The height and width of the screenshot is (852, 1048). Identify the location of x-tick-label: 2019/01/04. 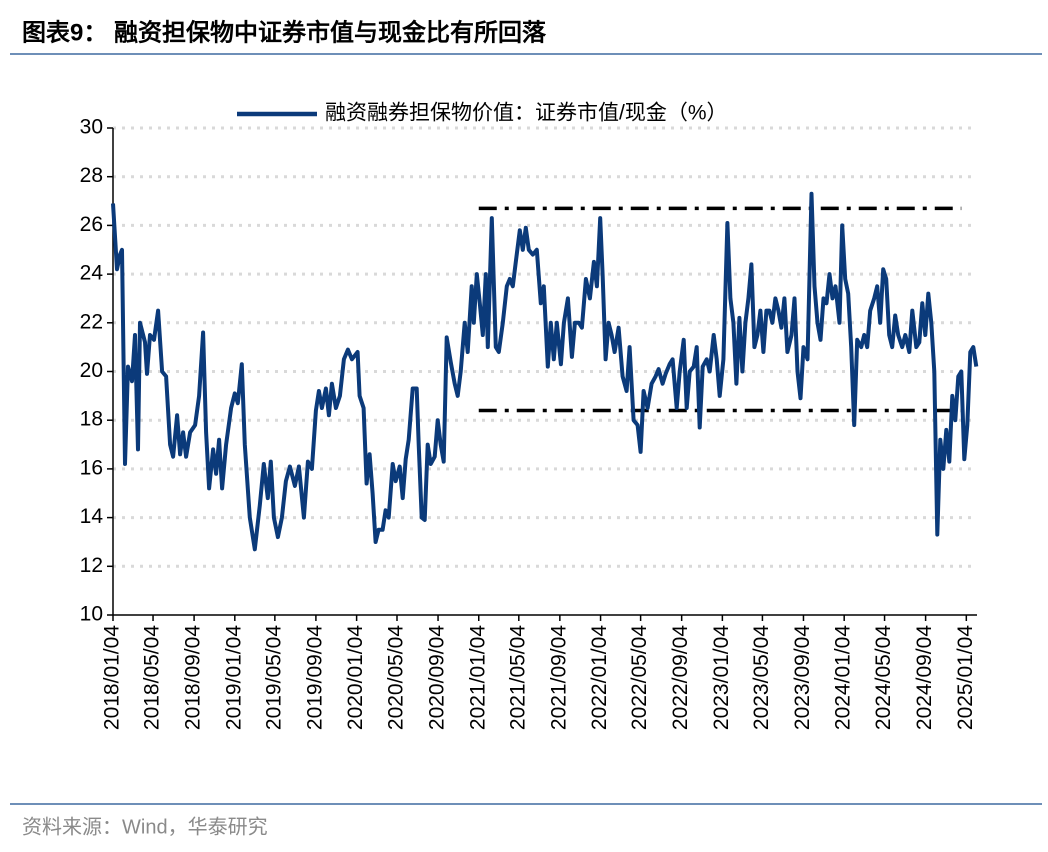
(233, 677).